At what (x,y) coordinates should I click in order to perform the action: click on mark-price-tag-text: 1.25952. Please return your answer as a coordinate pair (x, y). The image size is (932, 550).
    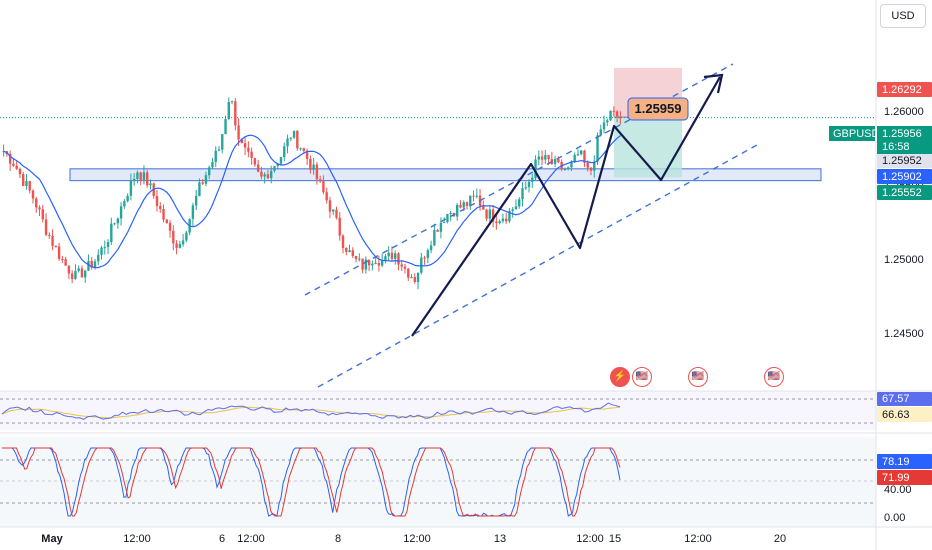
    Looking at the image, I should click on (902, 161).